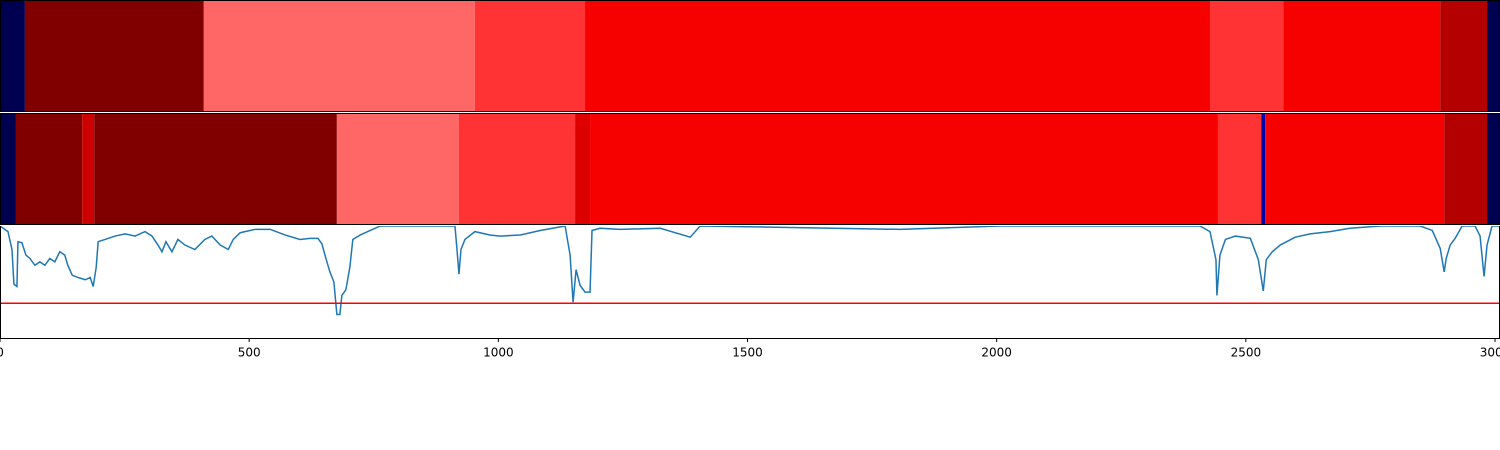  I want to click on x-tick-label: 1500, so click(747, 353).